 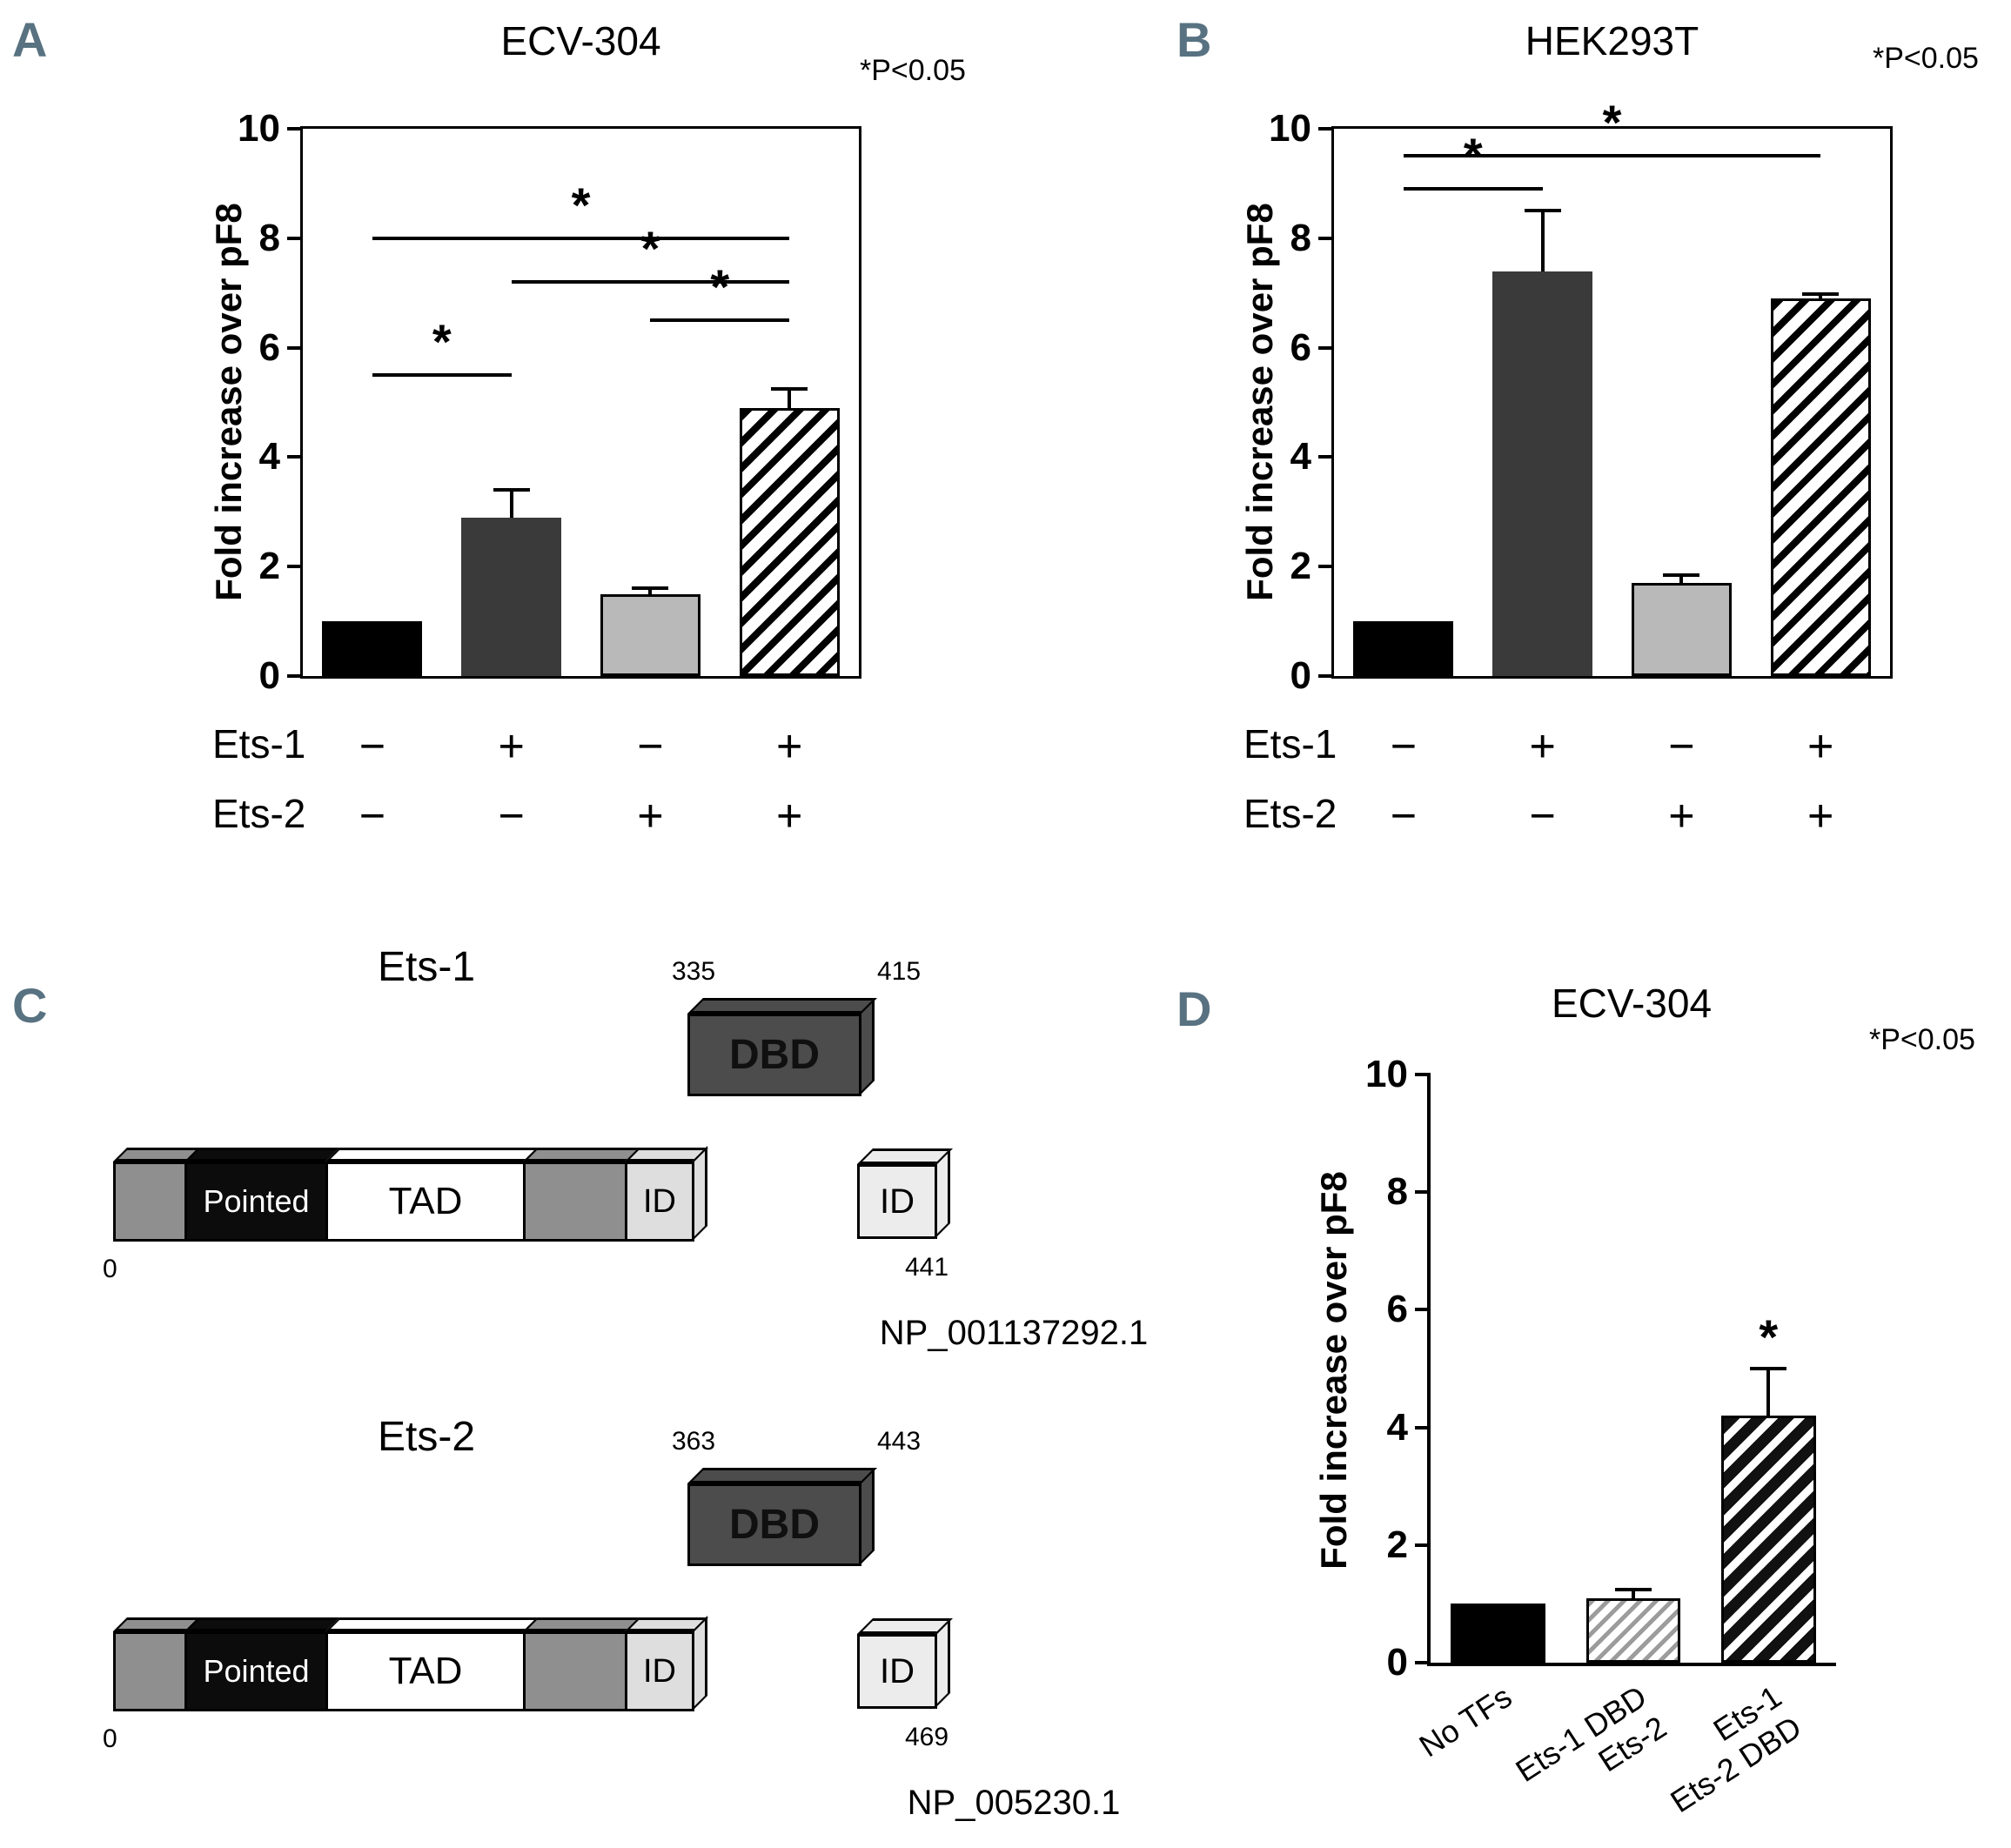 I want to click on panel-d-pvalue-note: *P<0.05, so click(x=1922, y=1039).